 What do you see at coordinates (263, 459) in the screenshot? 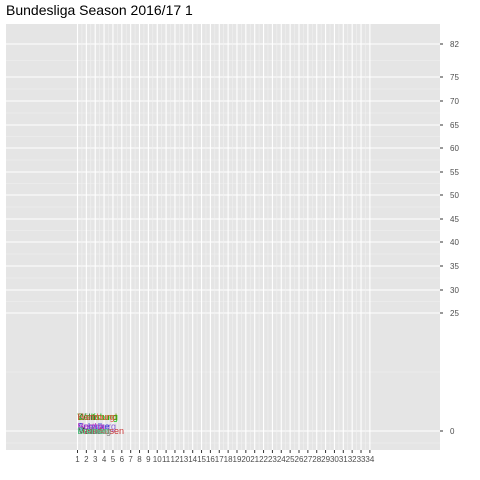
I see `x-tick-label: 22` at bounding box center [263, 459].